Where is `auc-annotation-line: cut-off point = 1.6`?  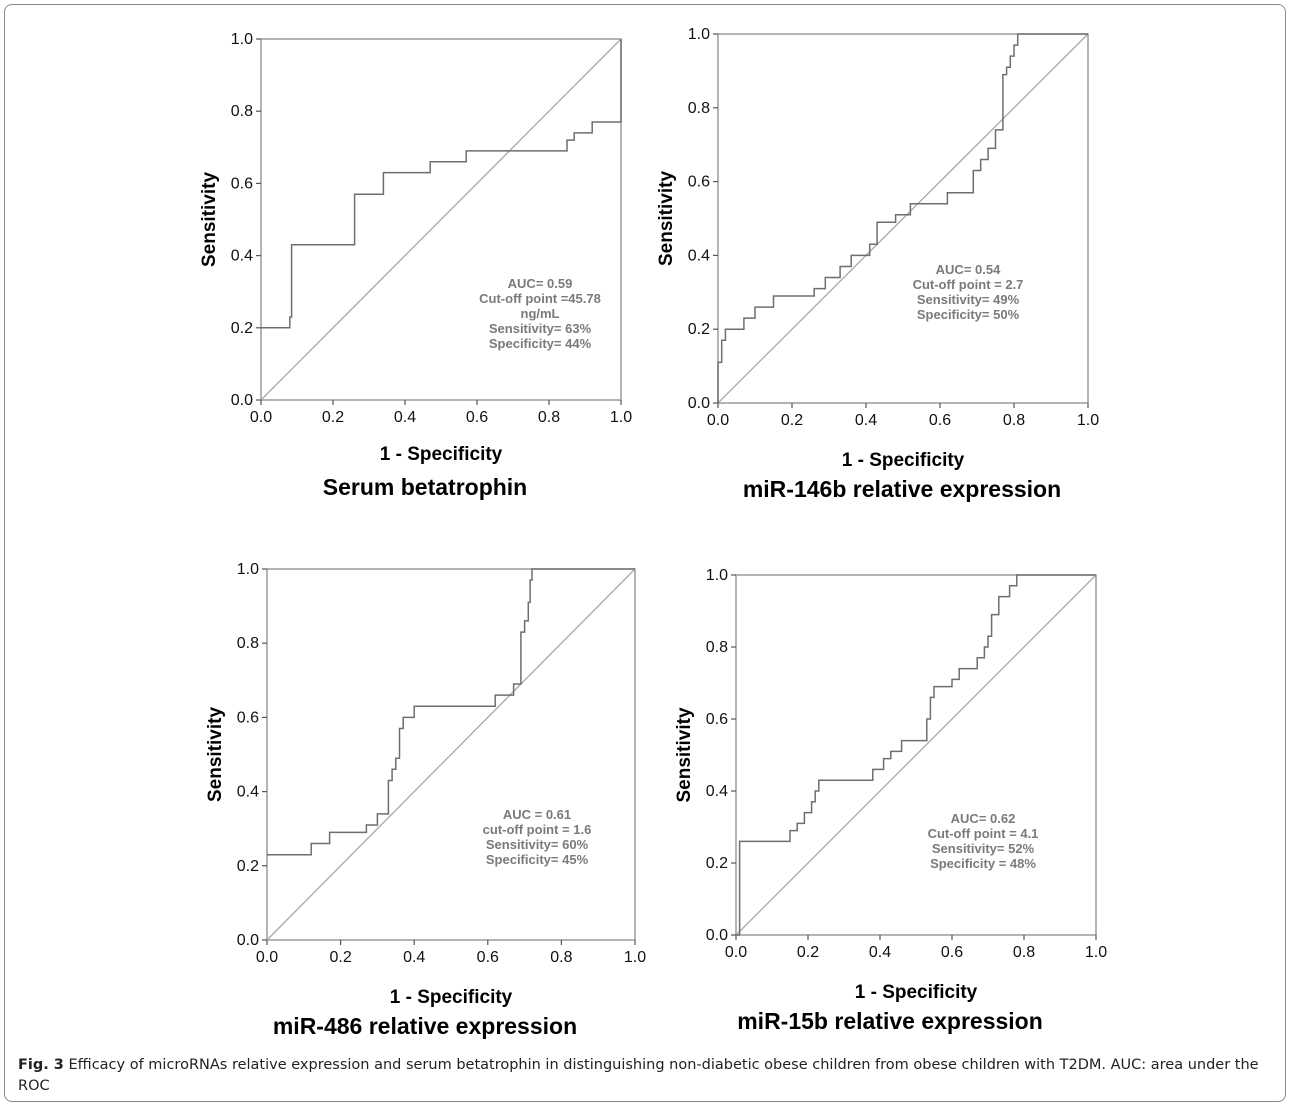
auc-annotation-line: cut-off point = 1.6 is located at coordinates (537, 829).